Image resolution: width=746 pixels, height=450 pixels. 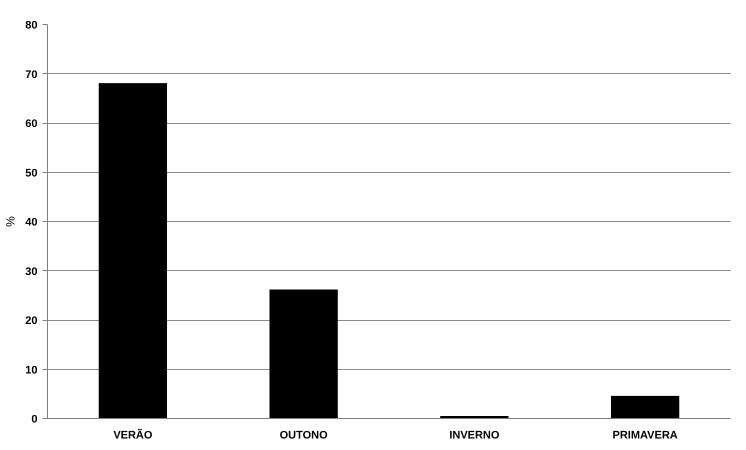 I want to click on x-tick-label: INVERNO, so click(x=474, y=436).